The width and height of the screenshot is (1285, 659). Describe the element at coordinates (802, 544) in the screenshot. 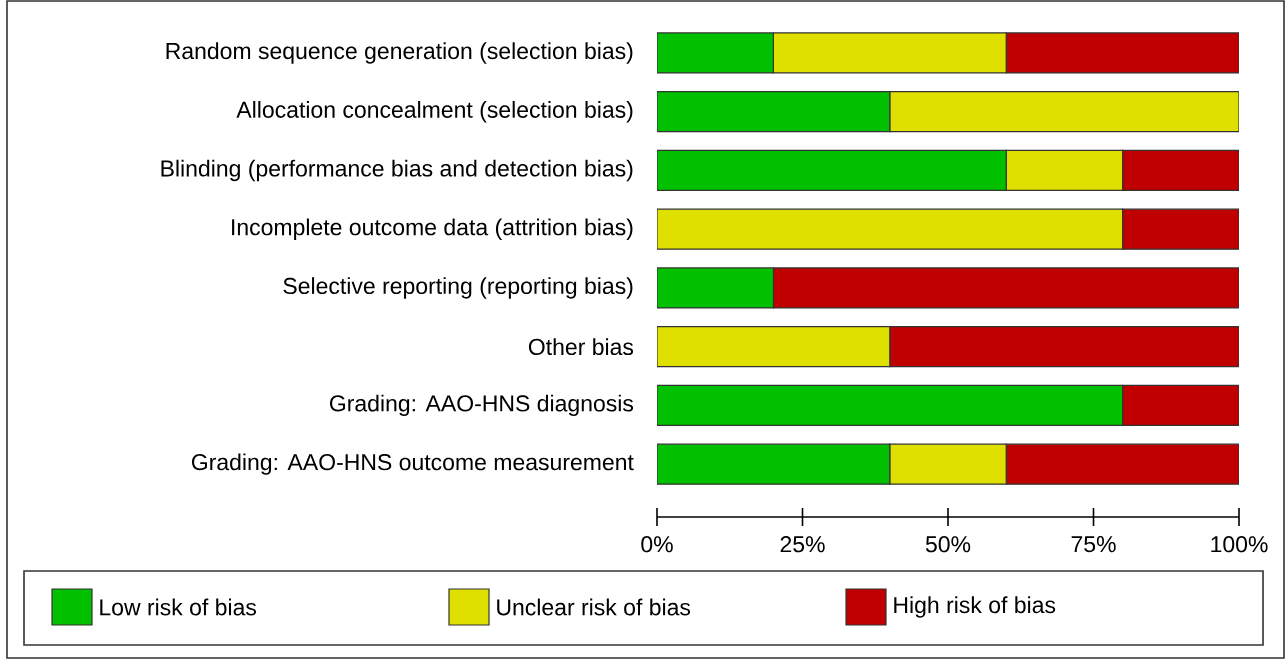

I see `x-tick-label: 25%` at that location.